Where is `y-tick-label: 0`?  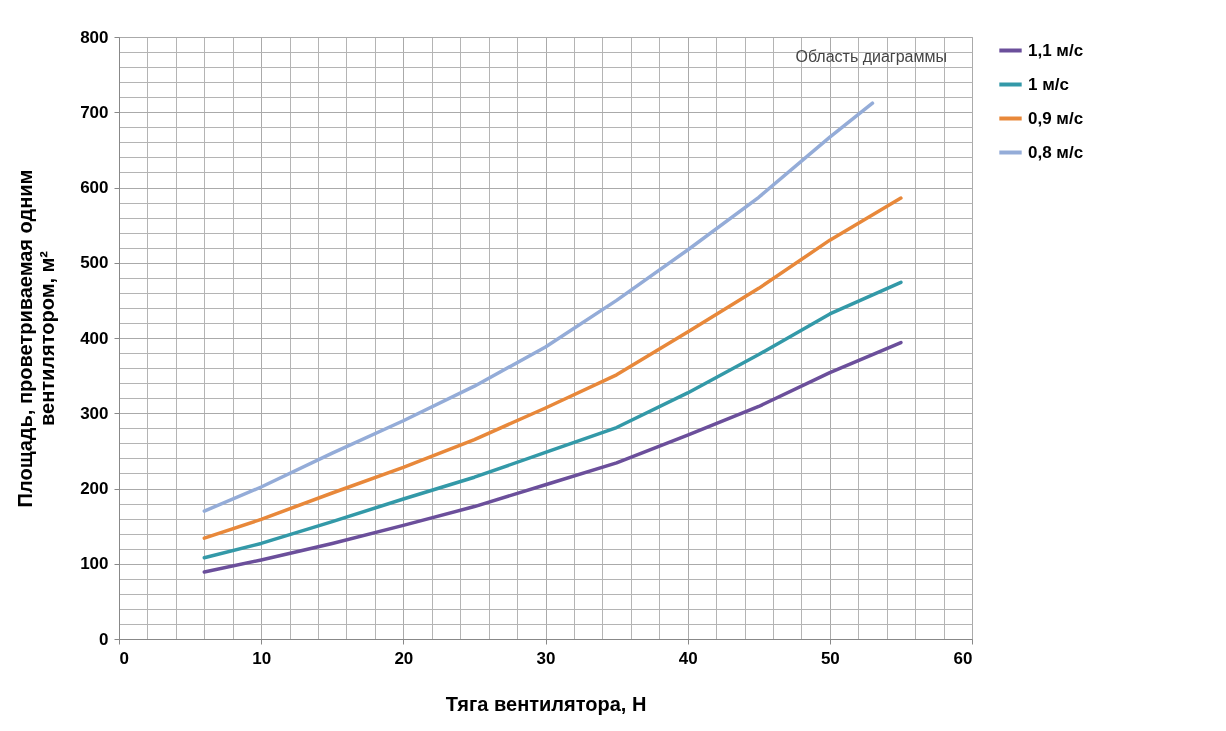
y-tick-label: 0 is located at coordinates (104, 639).